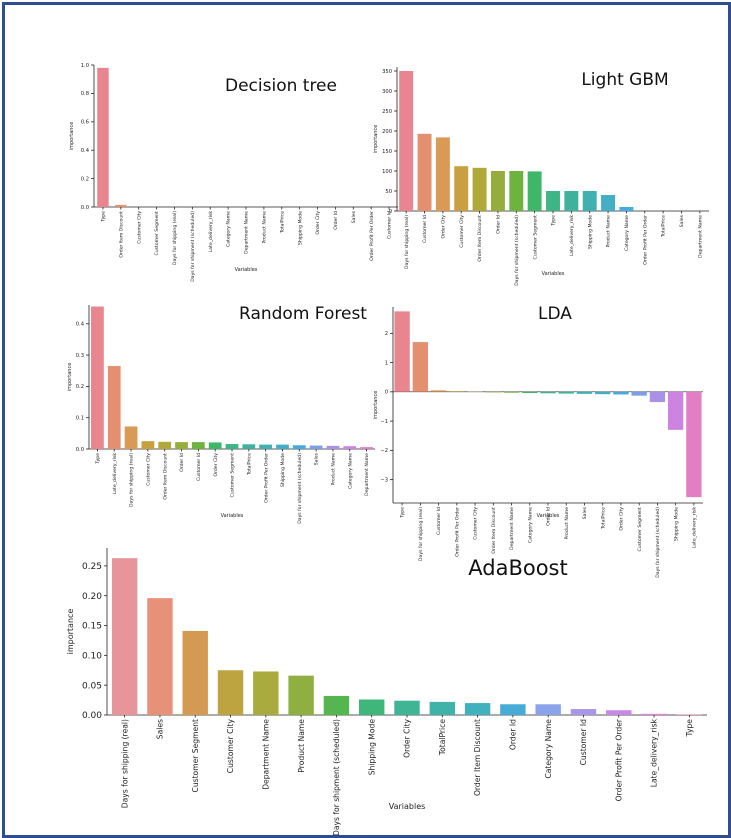 Image resolution: width=731 pixels, height=838 pixels. I want to click on y-tick-label: 200, so click(387, 132).